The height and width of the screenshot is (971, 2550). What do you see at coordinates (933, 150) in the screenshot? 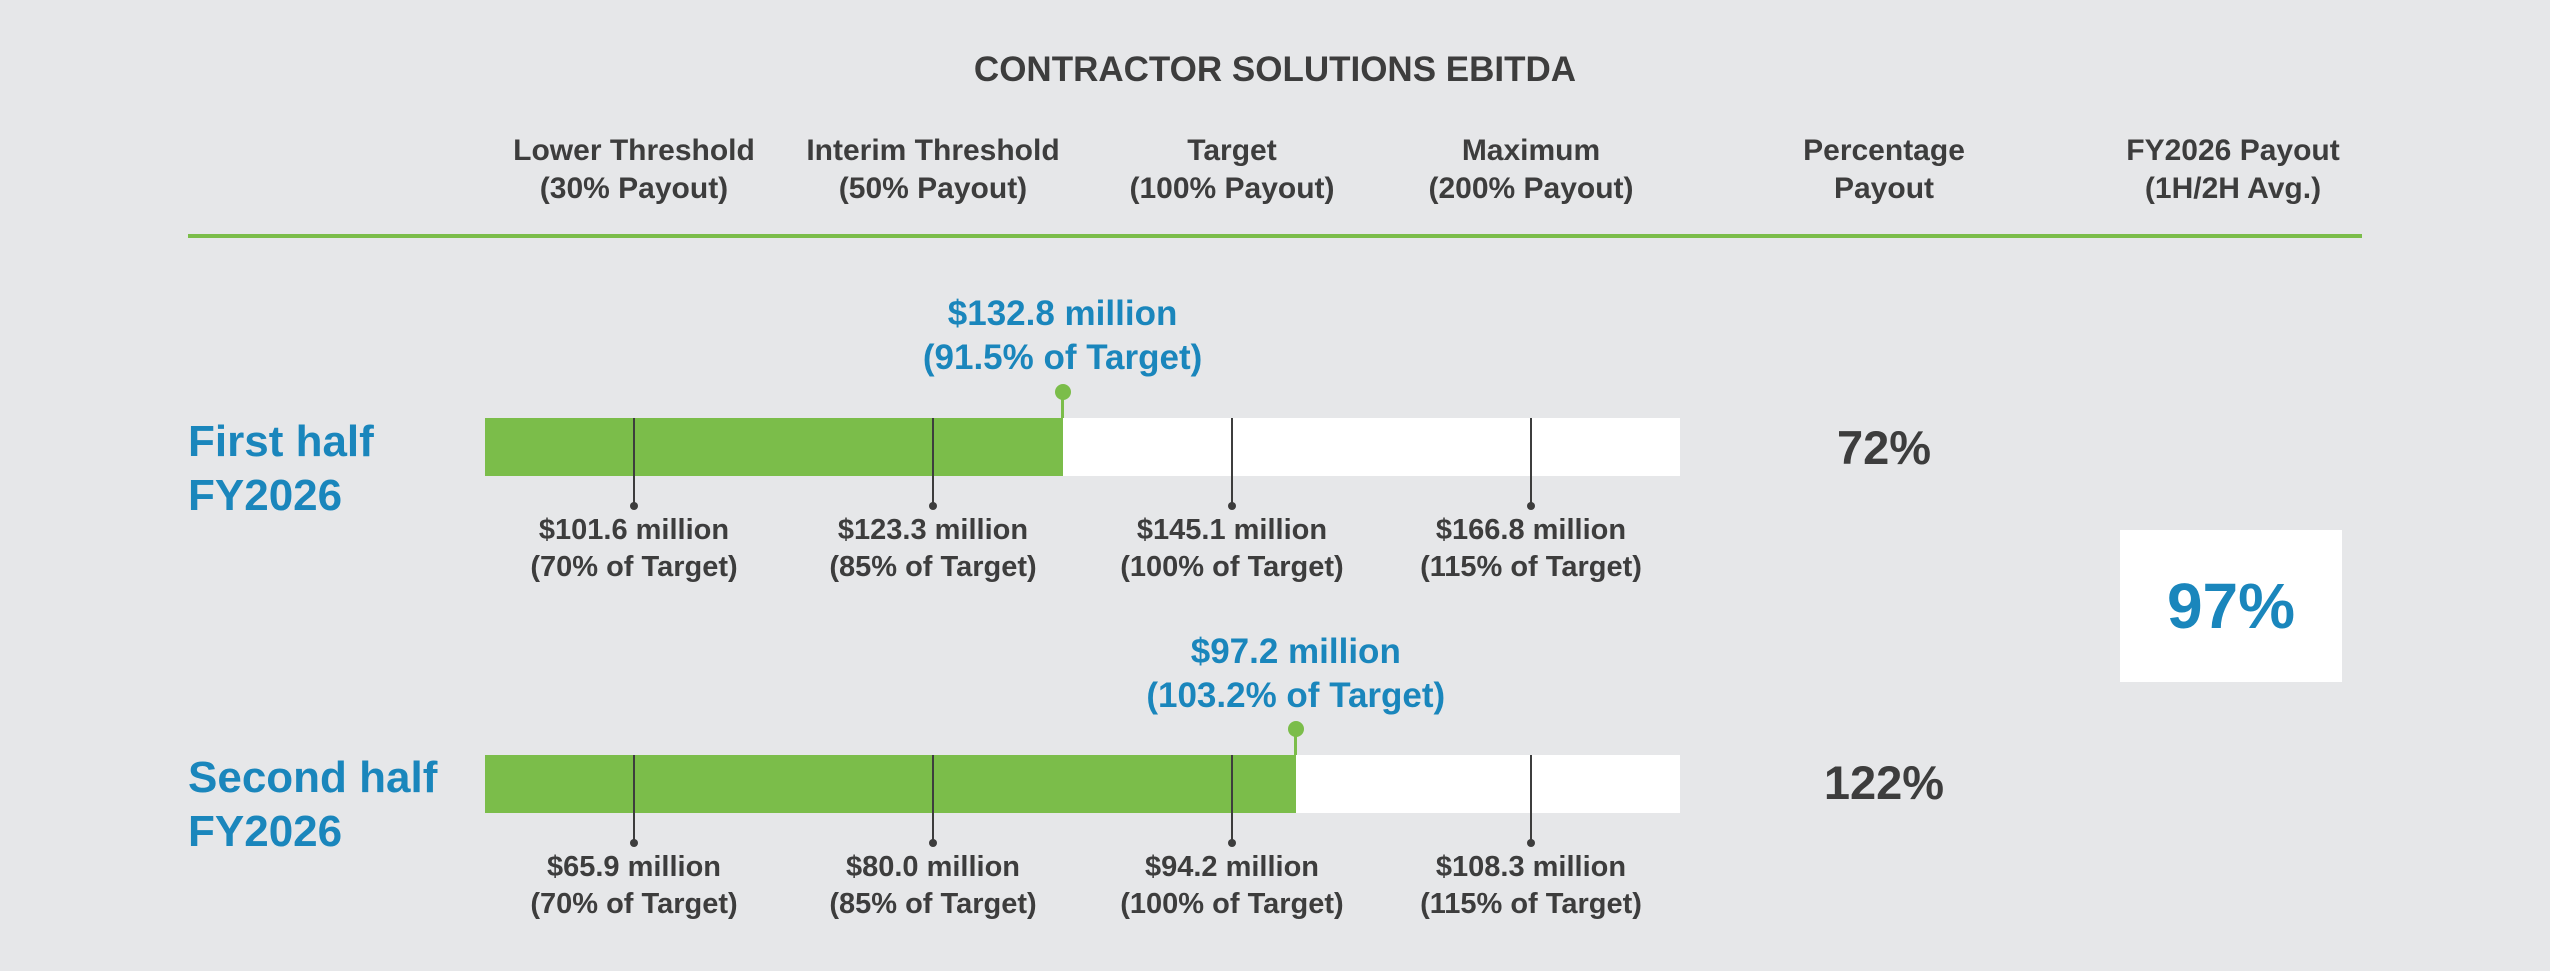
I see `column-header-line1: Interim Threshold` at bounding box center [933, 150].